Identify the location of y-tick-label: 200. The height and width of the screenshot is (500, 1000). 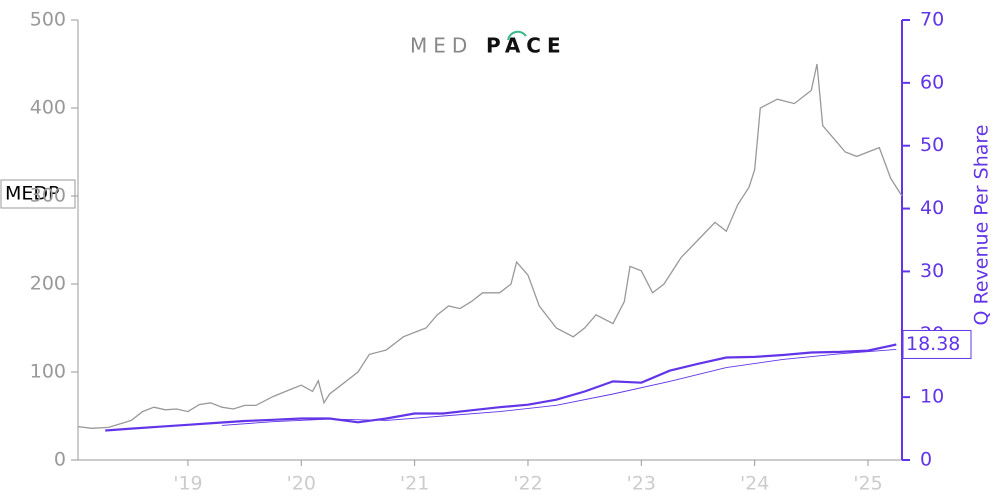
(48, 284).